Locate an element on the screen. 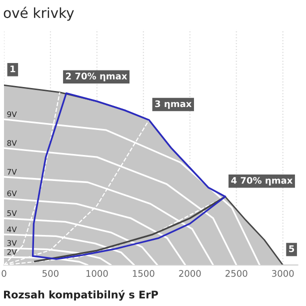  x-tick-label: 3000 is located at coordinates (283, 273).